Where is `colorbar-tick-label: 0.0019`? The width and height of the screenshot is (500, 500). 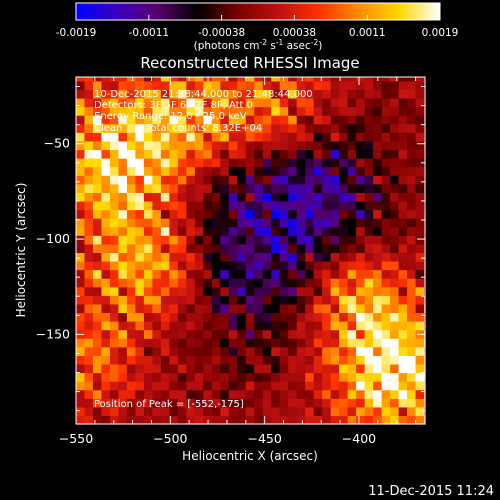 colorbar-tick-label: 0.0019 is located at coordinates (440, 33).